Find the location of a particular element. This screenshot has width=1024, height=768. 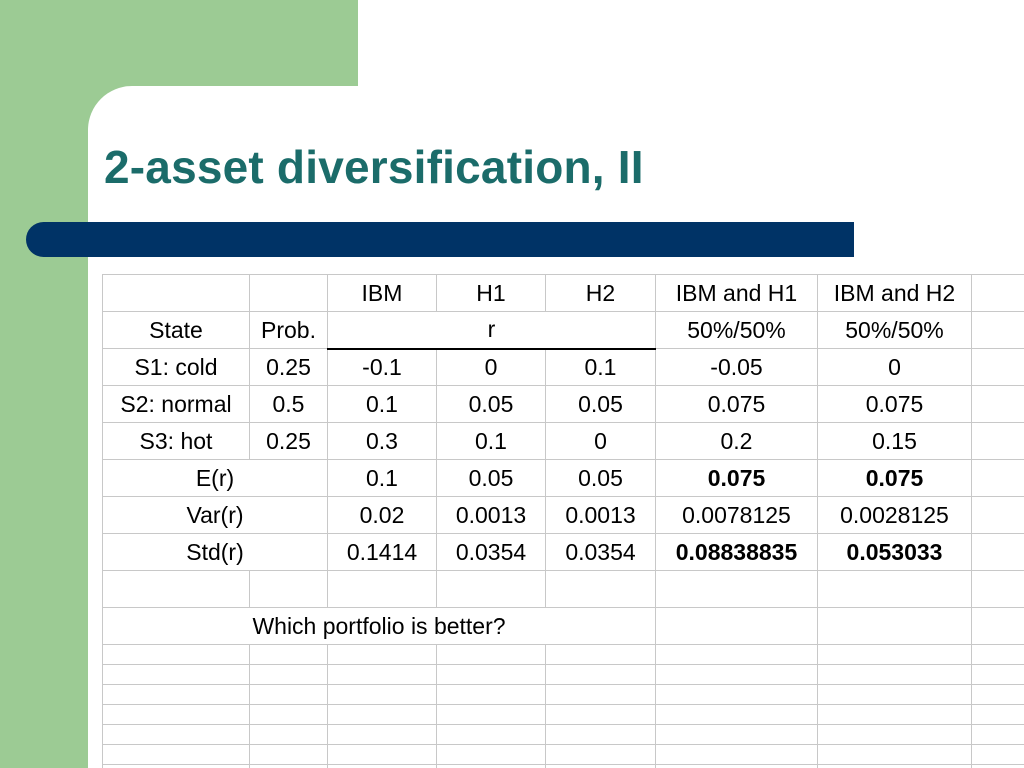

question-row: Which portfolio is better? is located at coordinates (563, 626).